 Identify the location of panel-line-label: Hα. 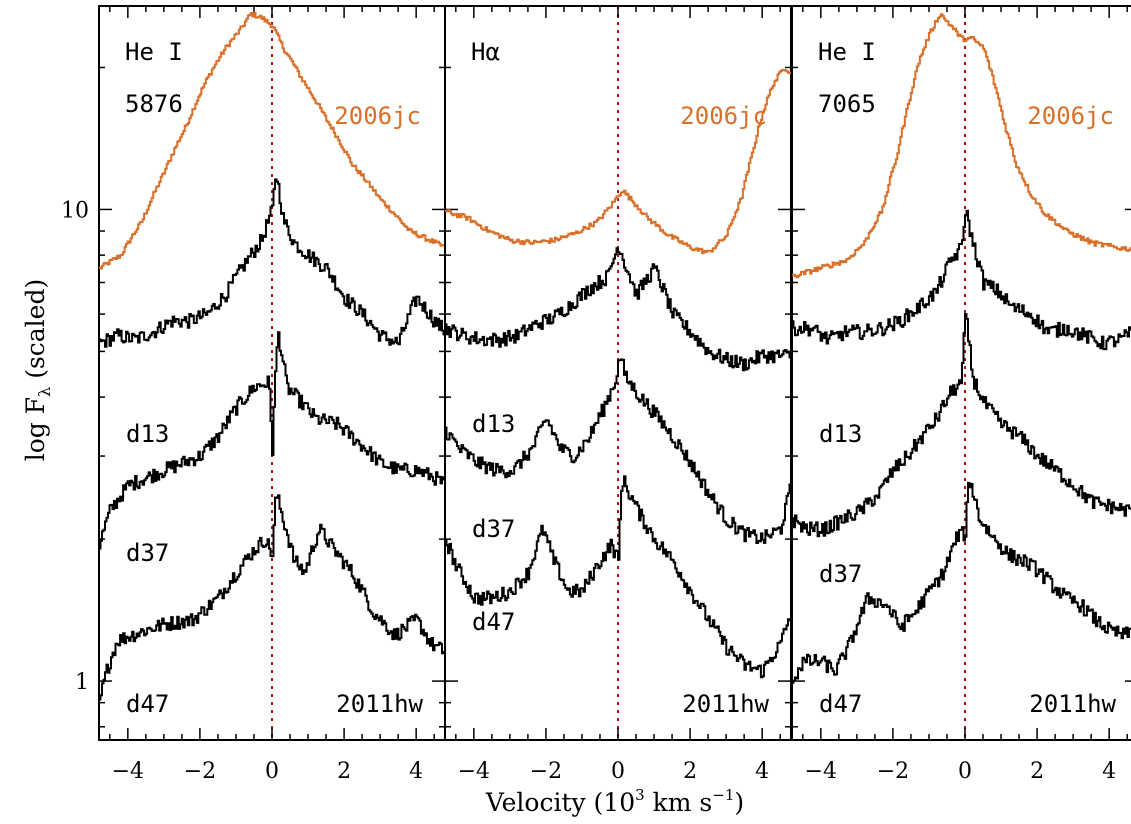
(485, 52).